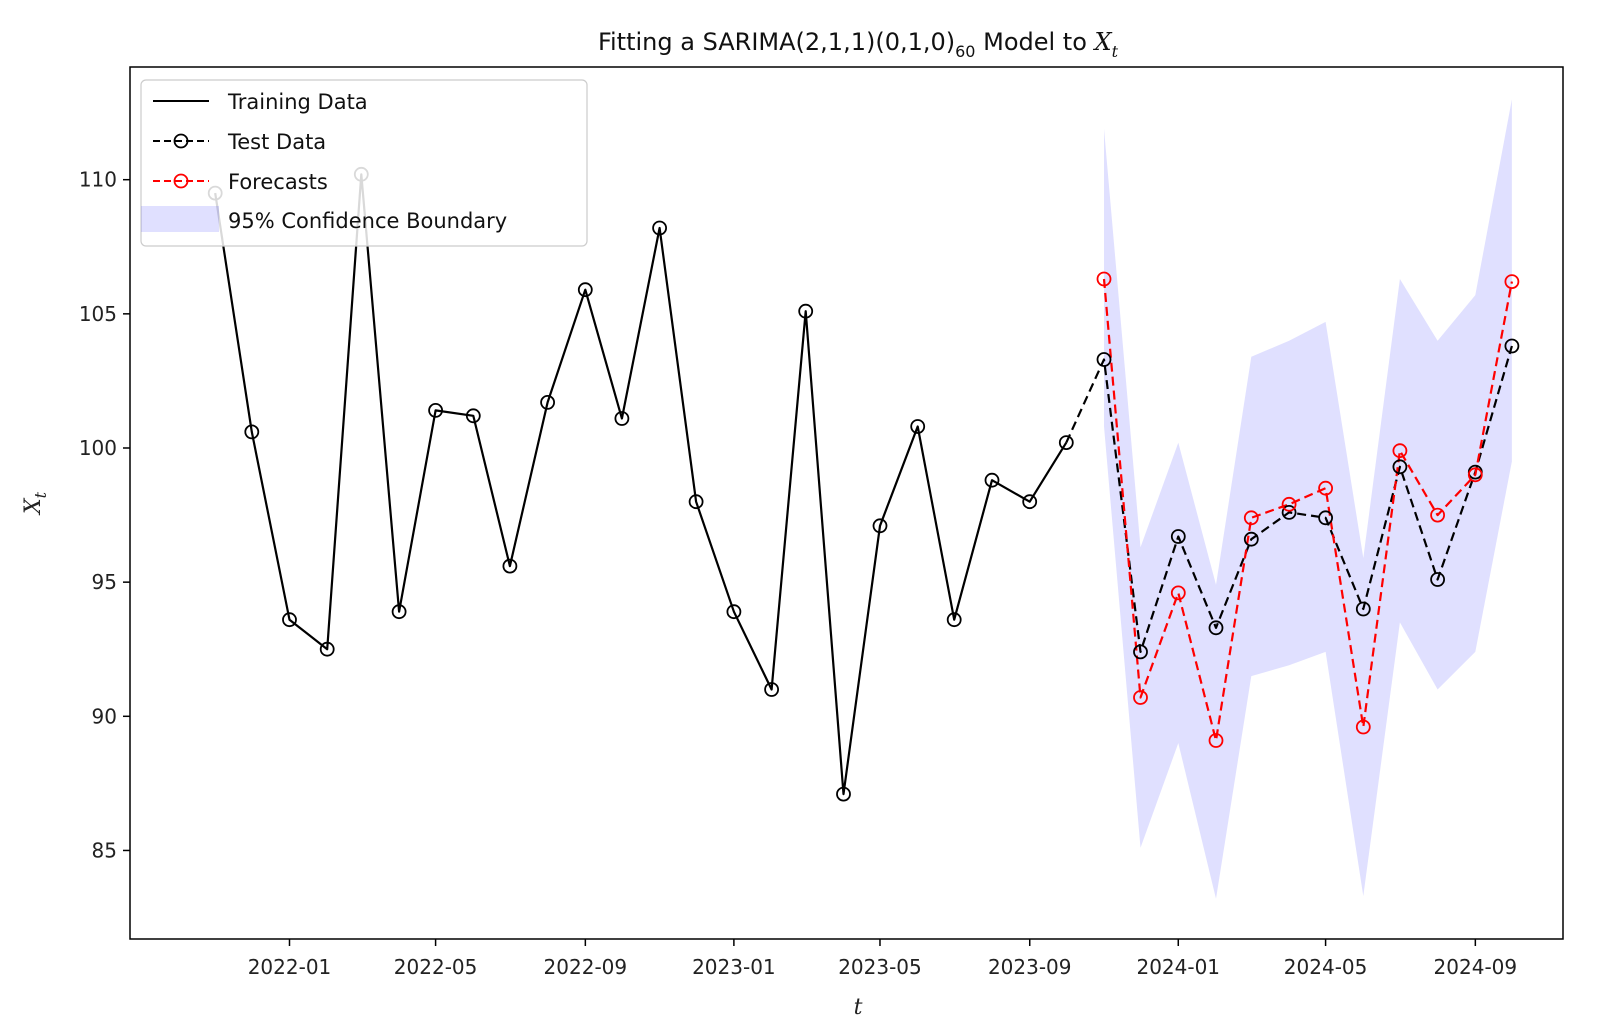 Image resolution: width=1610 pixels, height=1028 pixels. Describe the element at coordinates (367, 221) in the screenshot. I see `legend-confidence-label: 95% Confidence Boundary` at that location.